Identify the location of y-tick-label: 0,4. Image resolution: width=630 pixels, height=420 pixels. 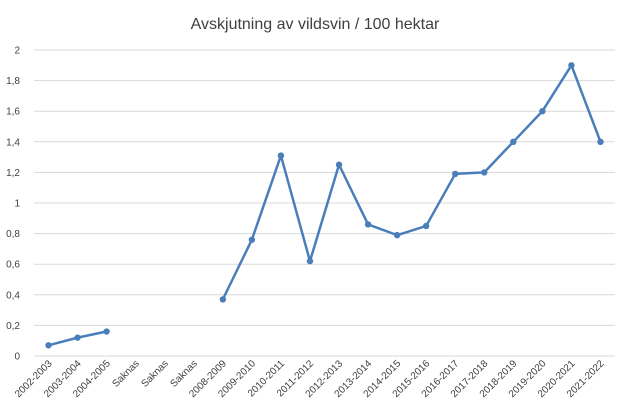
(13, 295).